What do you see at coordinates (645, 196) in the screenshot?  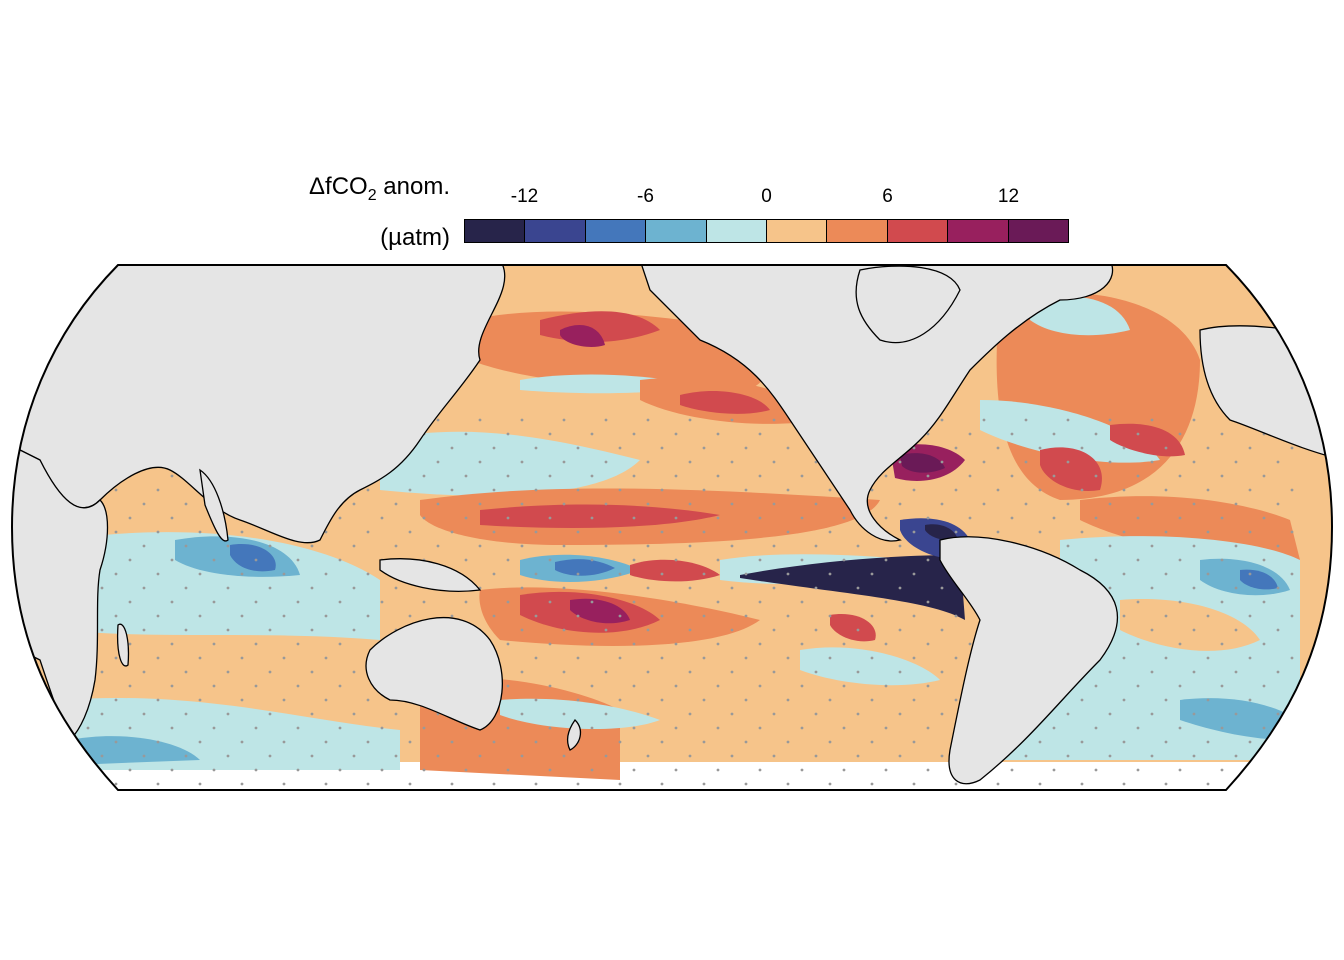 I see `colorbar-tick-label: -6` at bounding box center [645, 196].